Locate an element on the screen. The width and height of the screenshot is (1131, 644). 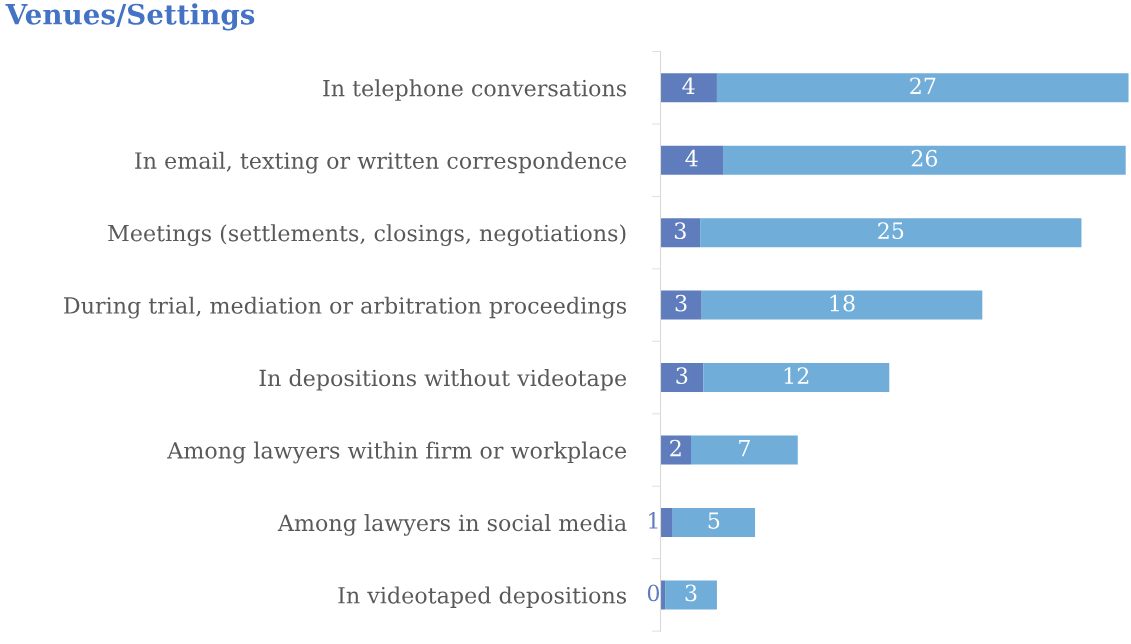
data-label: 1 is located at coordinates (653, 520).